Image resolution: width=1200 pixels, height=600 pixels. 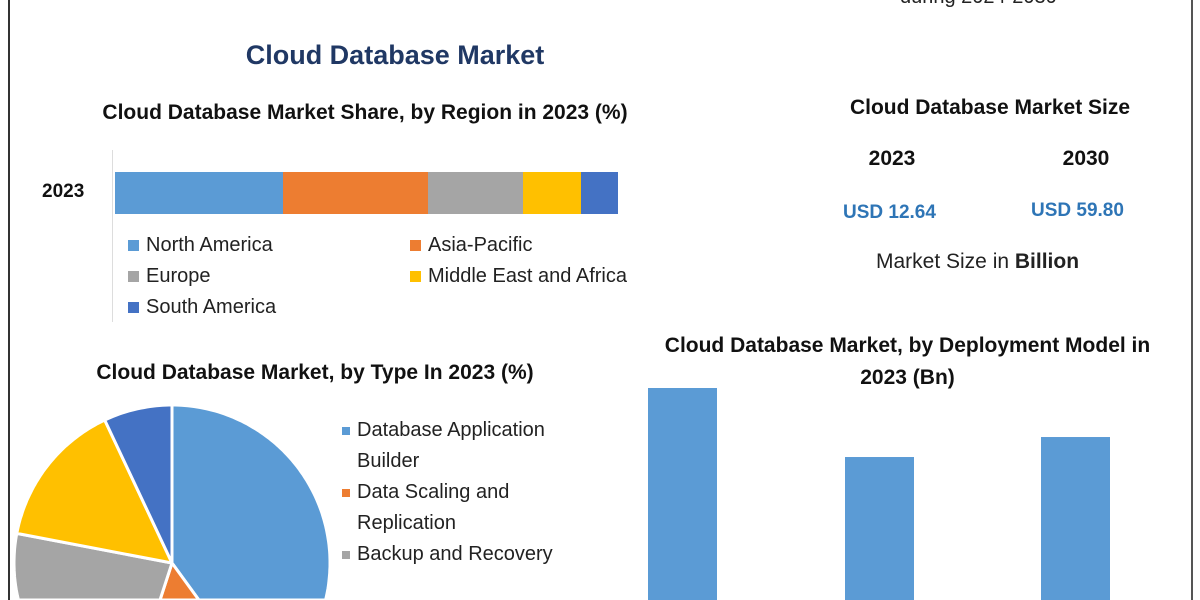 I want to click on value-2030: USD 59.80, so click(x=1077, y=210).